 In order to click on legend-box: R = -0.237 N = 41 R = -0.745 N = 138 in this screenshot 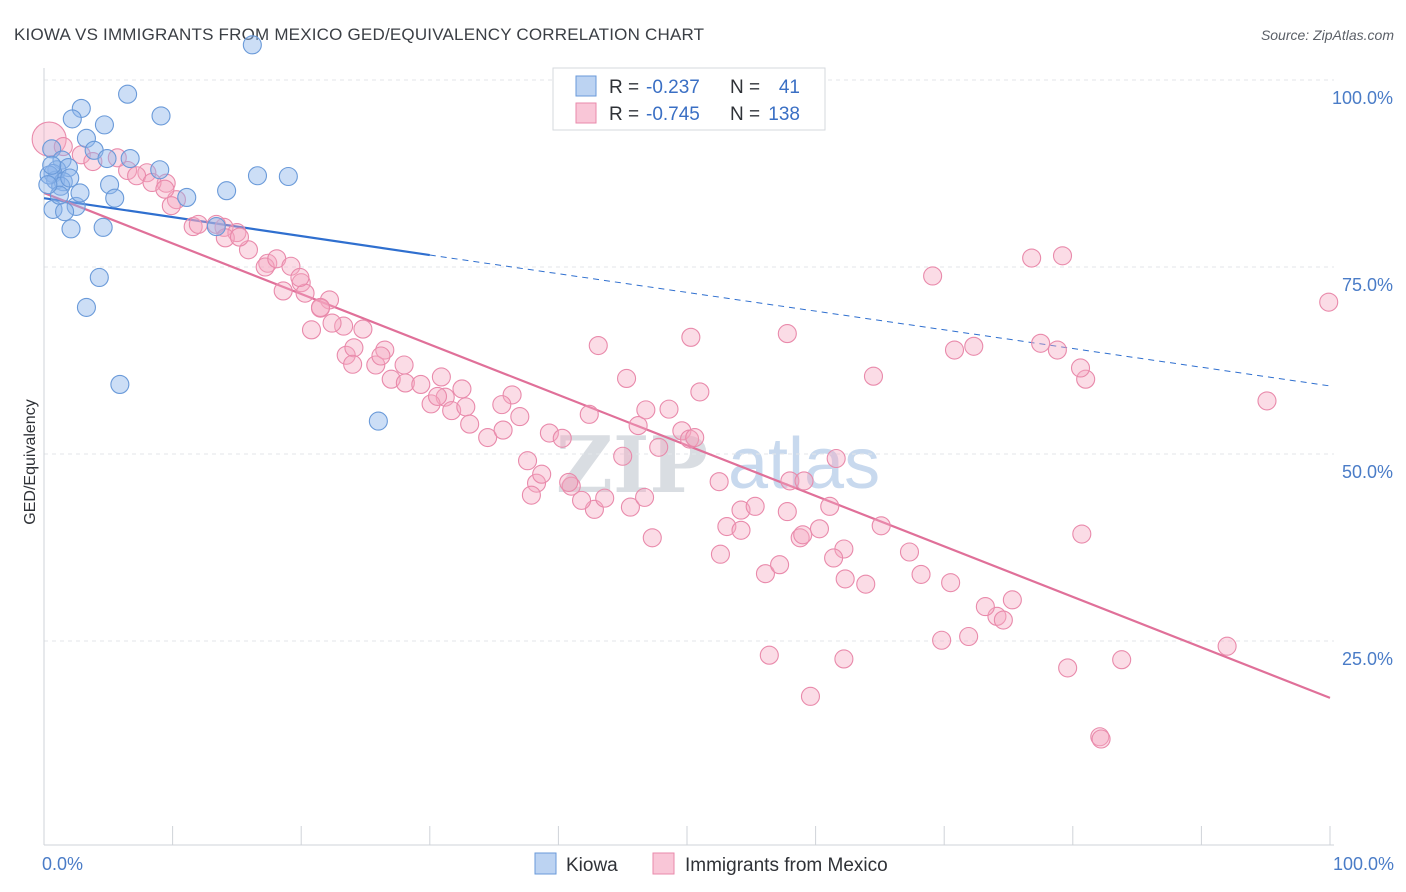, I will do `click(689, 99)`.